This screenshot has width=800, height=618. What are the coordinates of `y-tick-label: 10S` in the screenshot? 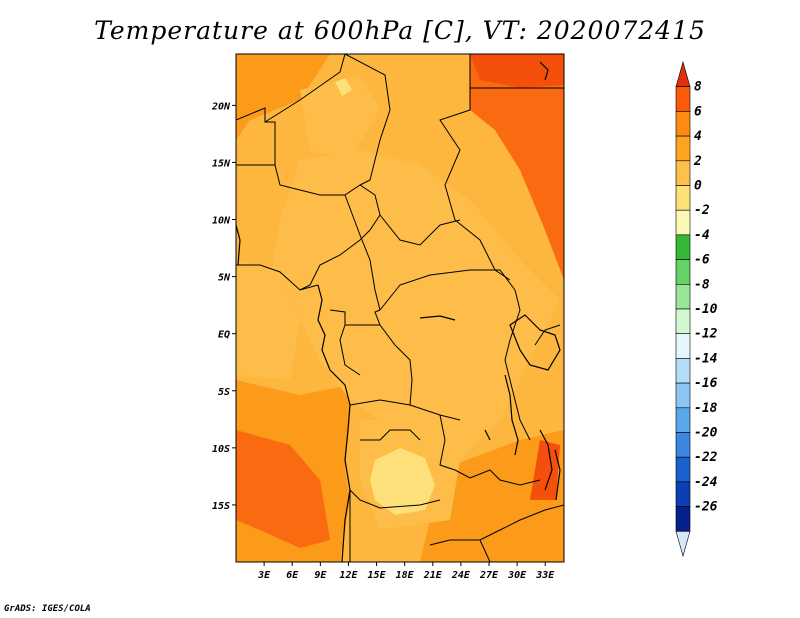 It's located at (221, 449).